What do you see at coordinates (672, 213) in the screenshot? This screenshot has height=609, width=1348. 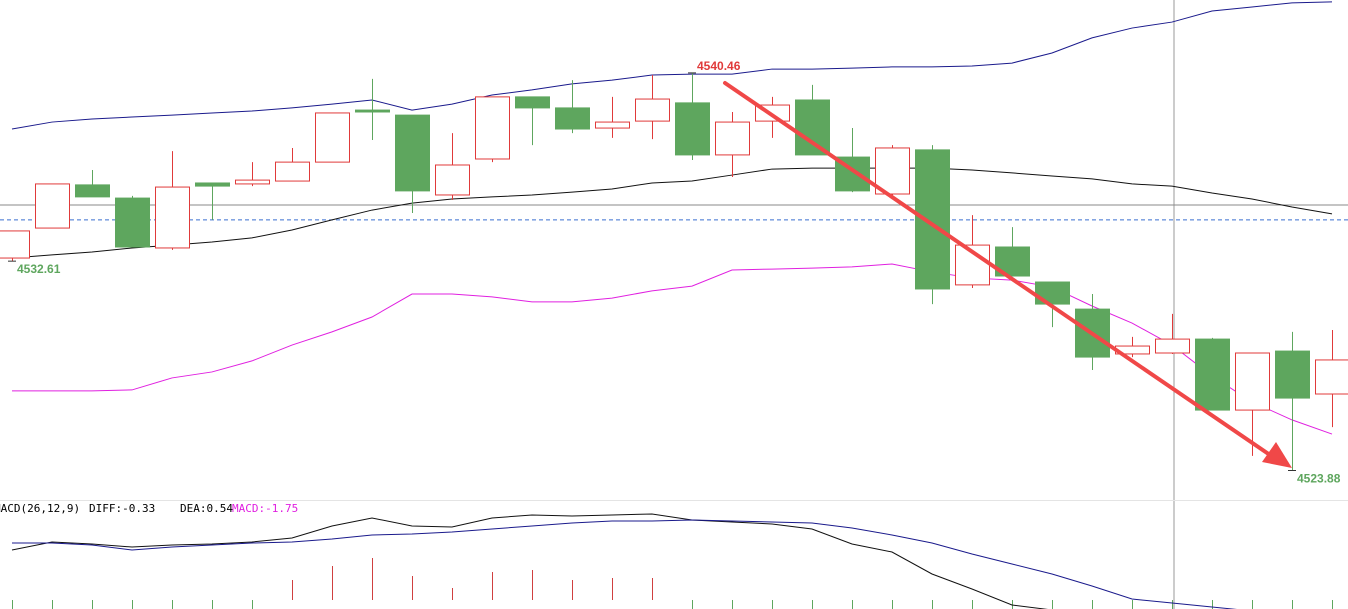 I see `overlay-line` at bounding box center [672, 213].